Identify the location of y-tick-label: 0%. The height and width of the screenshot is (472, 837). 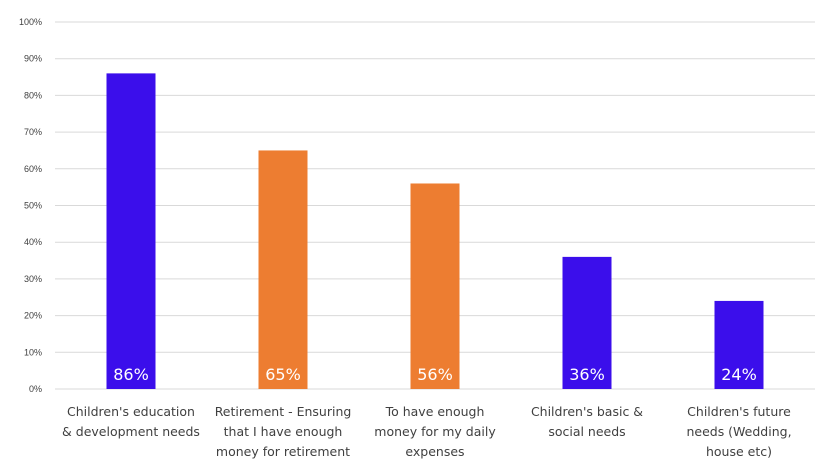
(35, 389).